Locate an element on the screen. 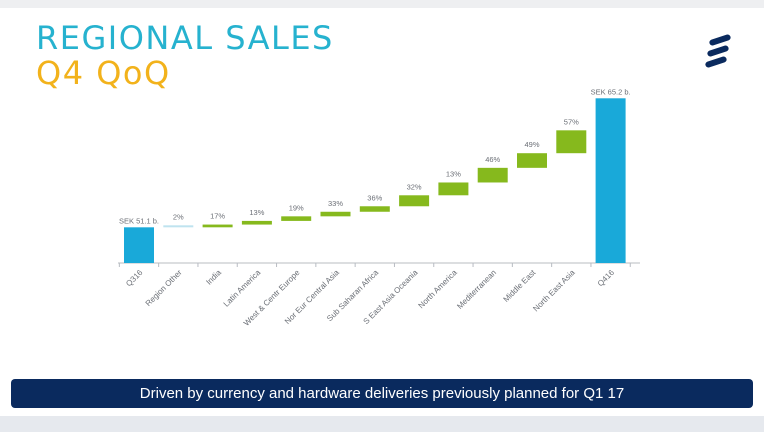 This screenshot has width=764, height=432. bar-india is located at coordinates (217, 226).